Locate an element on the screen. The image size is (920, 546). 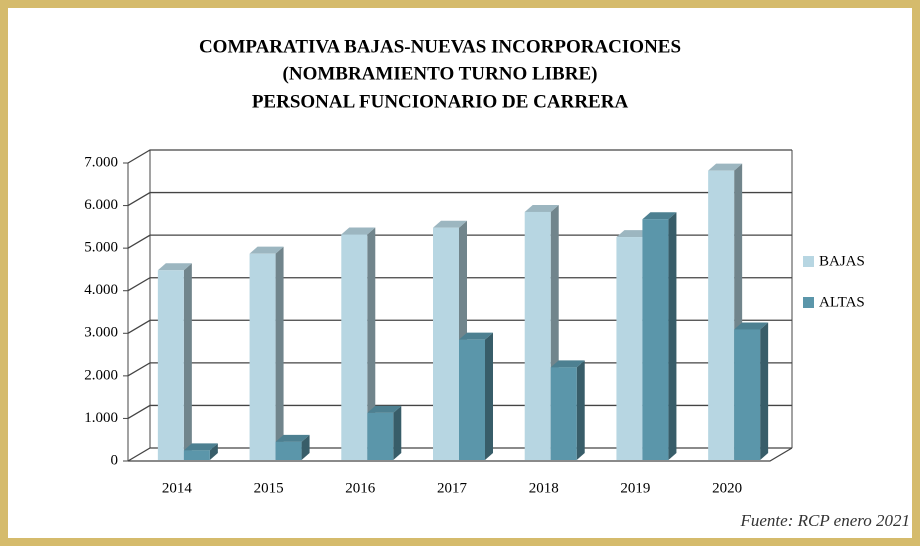
x-tick-label: 2018 is located at coordinates (544, 488).